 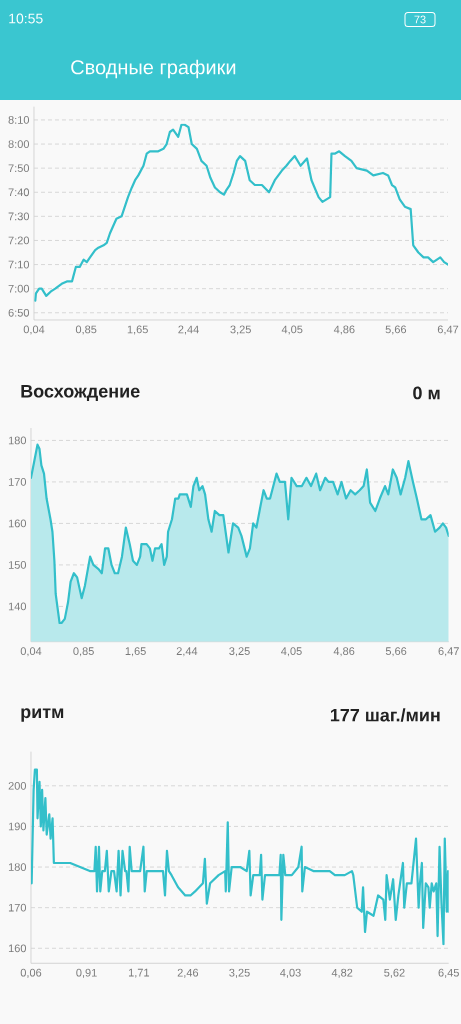 What do you see at coordinates (31, 973) in the screenshot?
I see `x-tick-label: 0,06` at bounding box center [31, 973].